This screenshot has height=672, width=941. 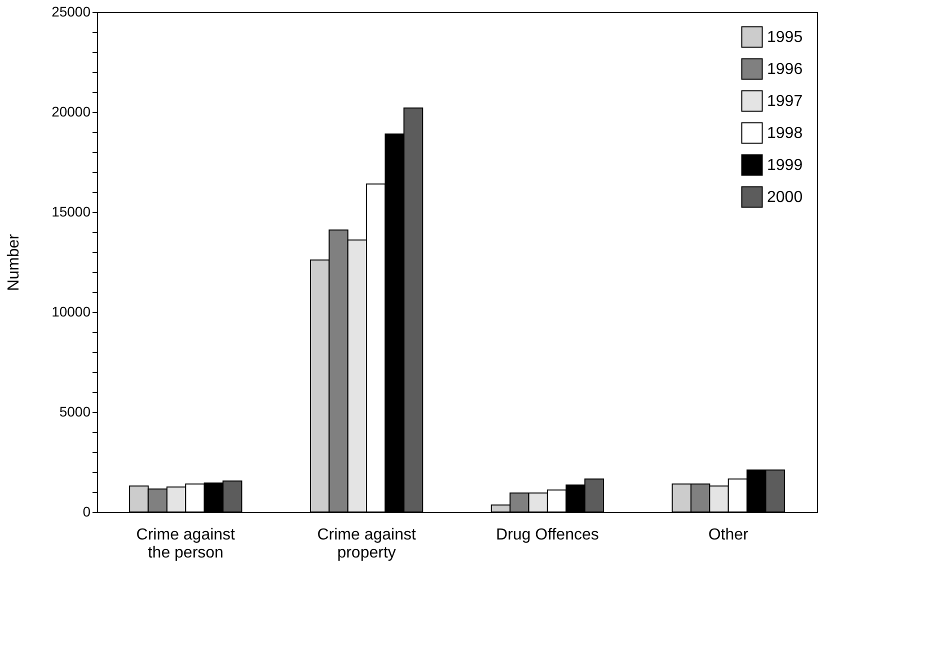 What do you see at coordinates (71, 212) in the screenshot?
I see `y-tick-label: 15000` at bounding box center [71, 212].